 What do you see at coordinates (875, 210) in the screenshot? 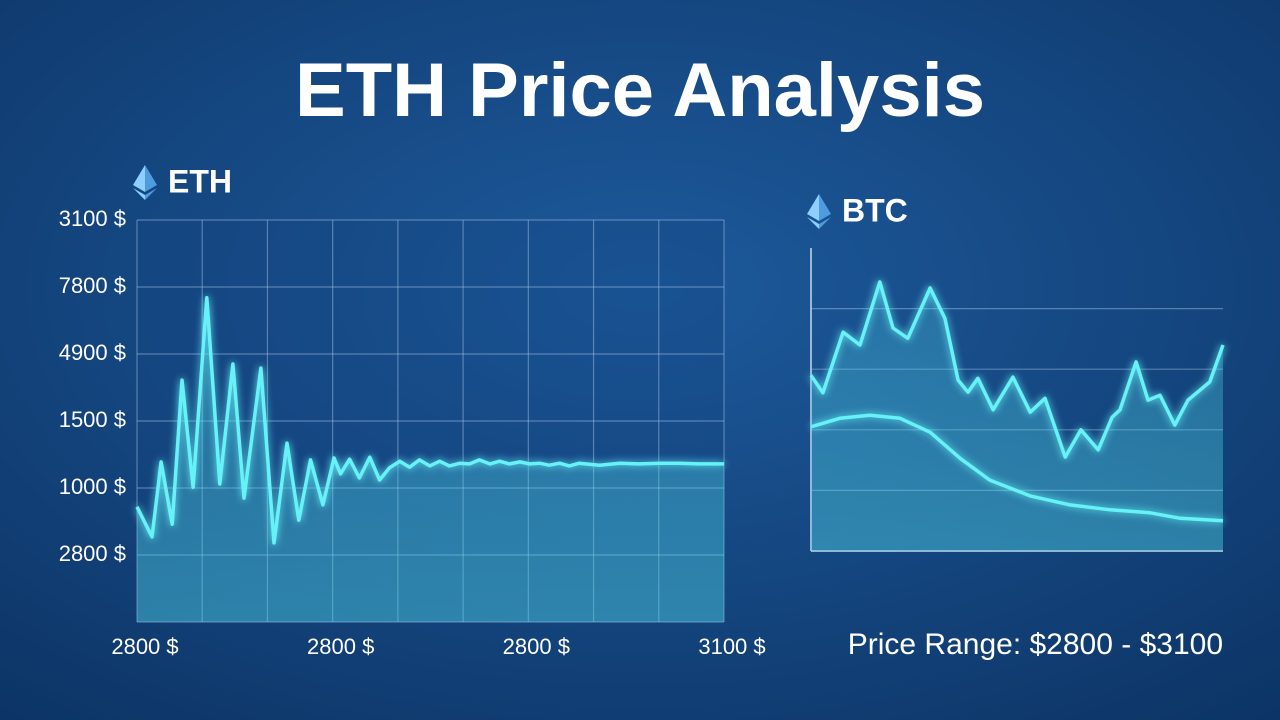
I see `chart-title: BTC` at bounding box center [875, 210].